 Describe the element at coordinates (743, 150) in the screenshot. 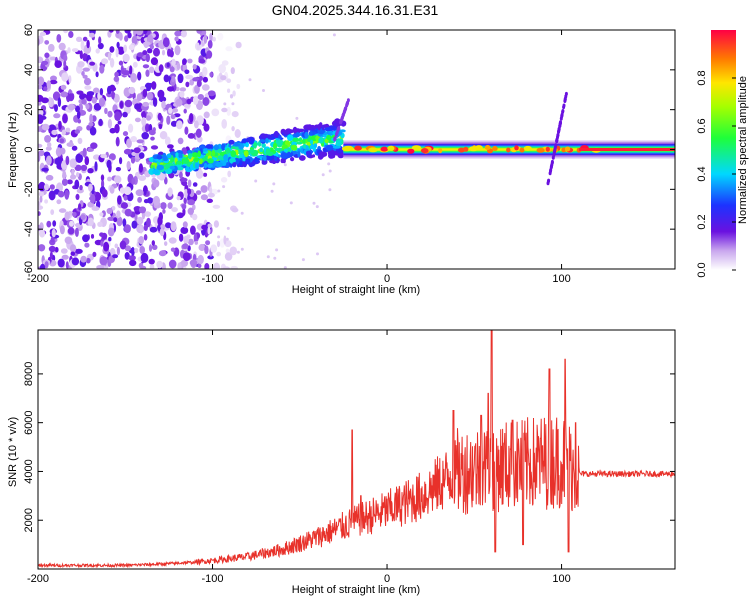

I see `colorbar-label: Normalized spectral amplitude` at that location.